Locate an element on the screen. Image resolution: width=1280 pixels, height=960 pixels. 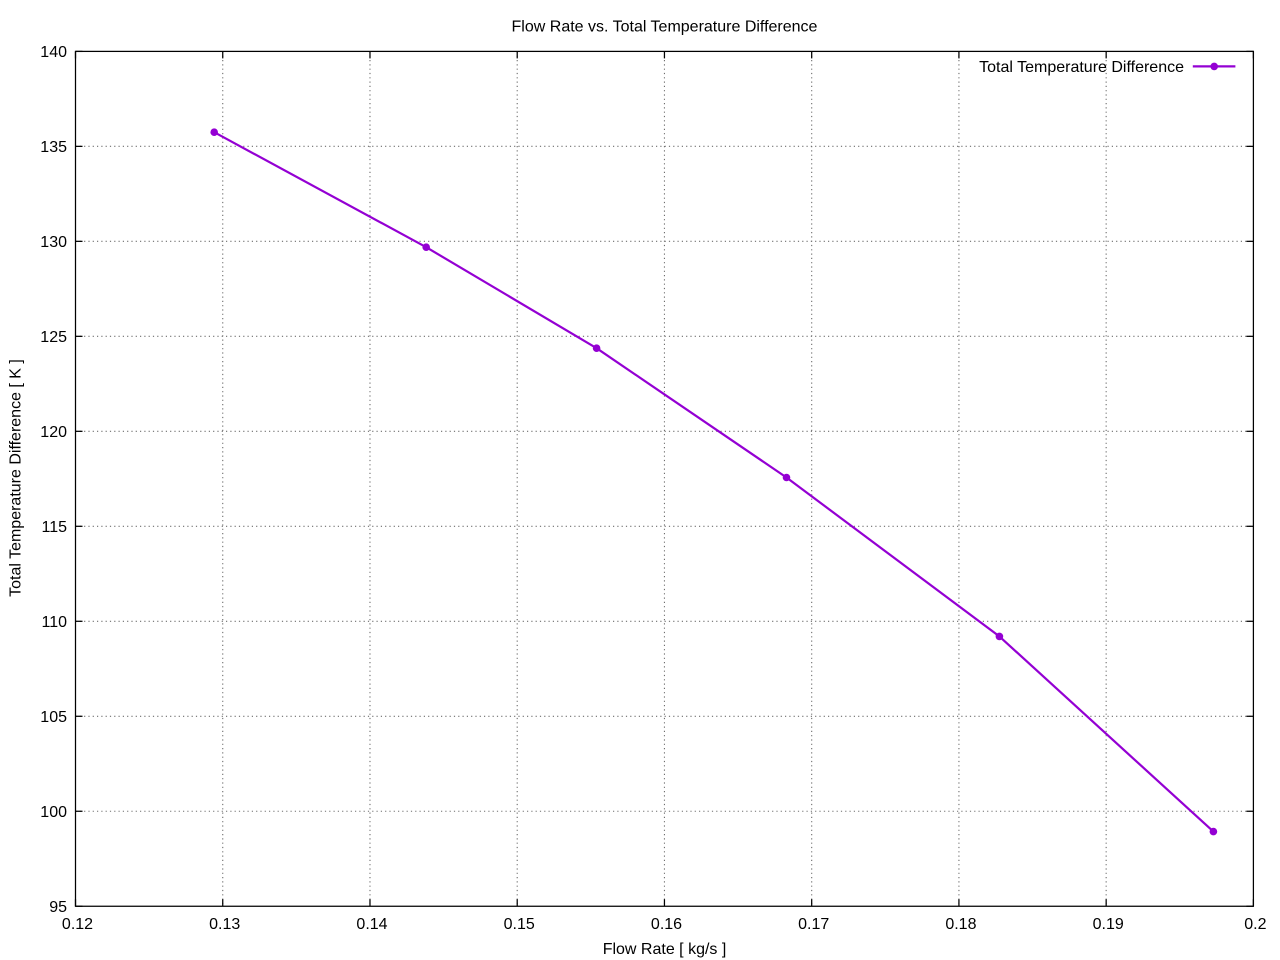
svg-text: 0.16 is located at coordinates (666, 924).